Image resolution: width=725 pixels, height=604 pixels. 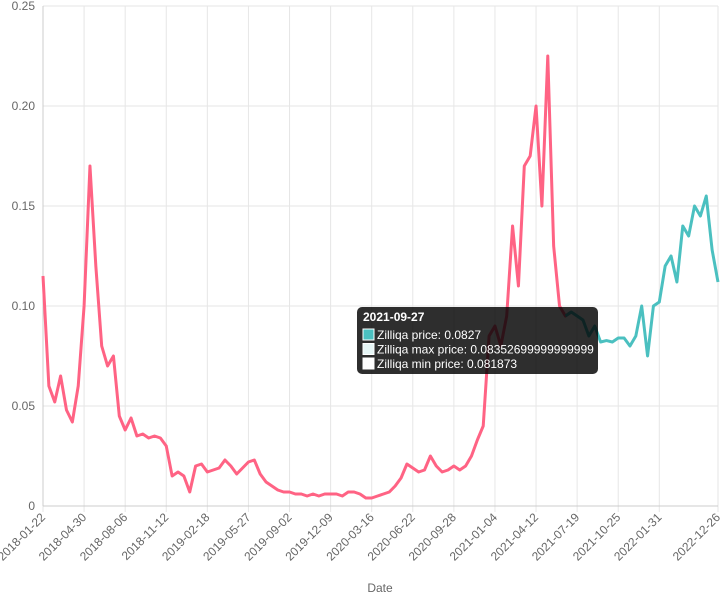 I want to click on y-tick-label: 0.10, so click(x=24, y=306).